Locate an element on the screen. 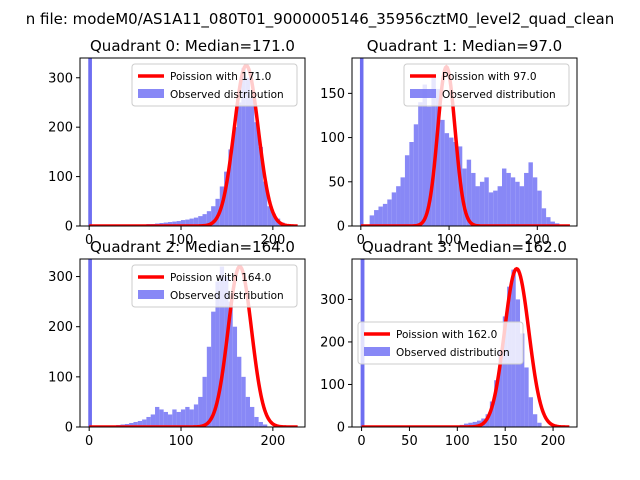  legend: Poission with 162.0 Observed distribution is located at coordinates (440, 343).